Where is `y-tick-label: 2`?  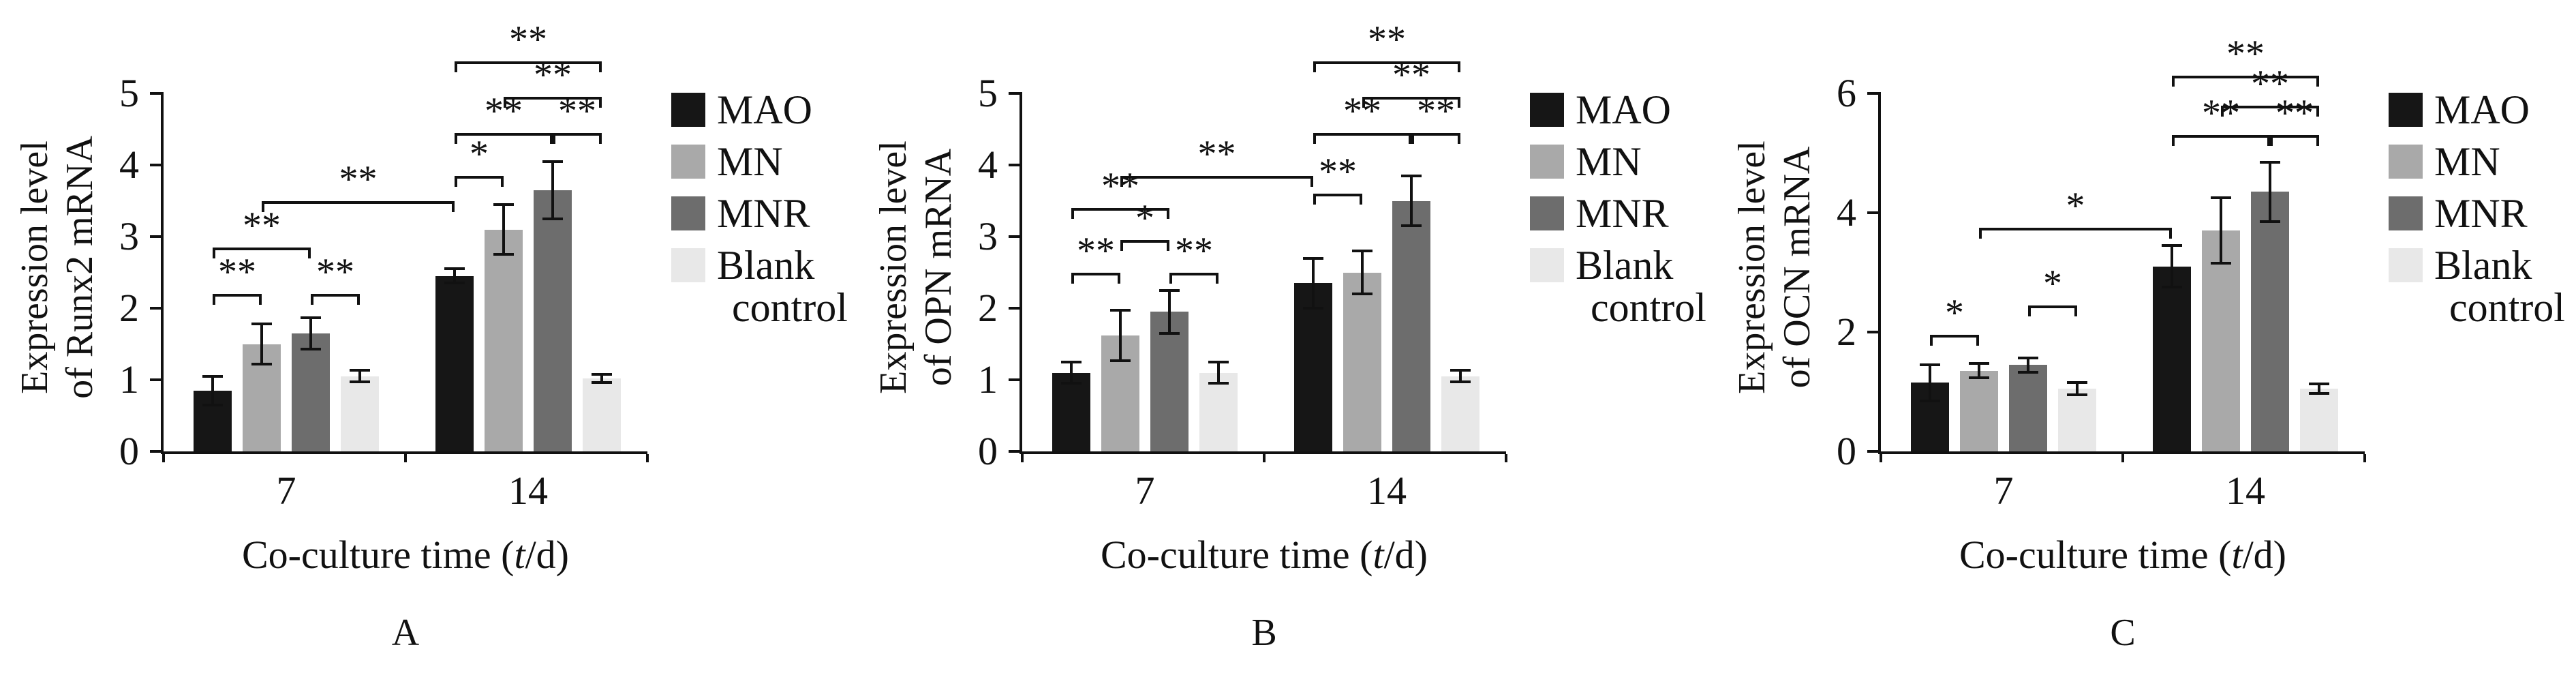
y-tick-label: 2 is located at coordinates (129, 308).